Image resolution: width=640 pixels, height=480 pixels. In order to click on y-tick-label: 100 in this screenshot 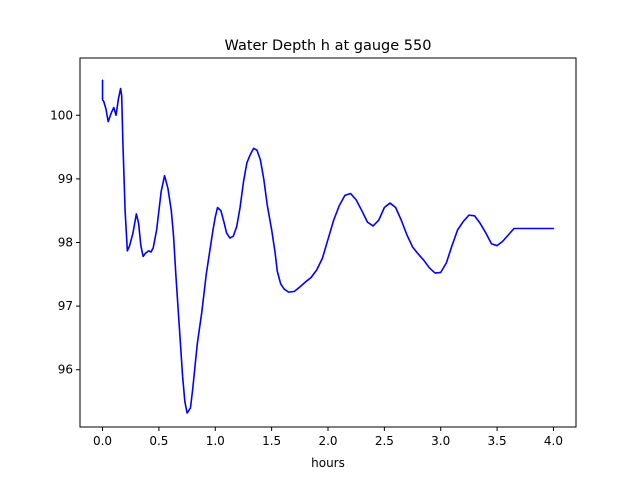, I will do `click(61, 115)`.